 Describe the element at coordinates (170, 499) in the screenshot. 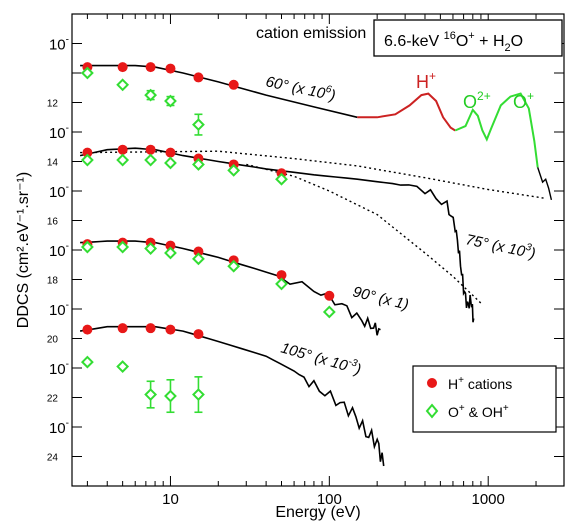

I see `x-tick-label: 10` at that location.